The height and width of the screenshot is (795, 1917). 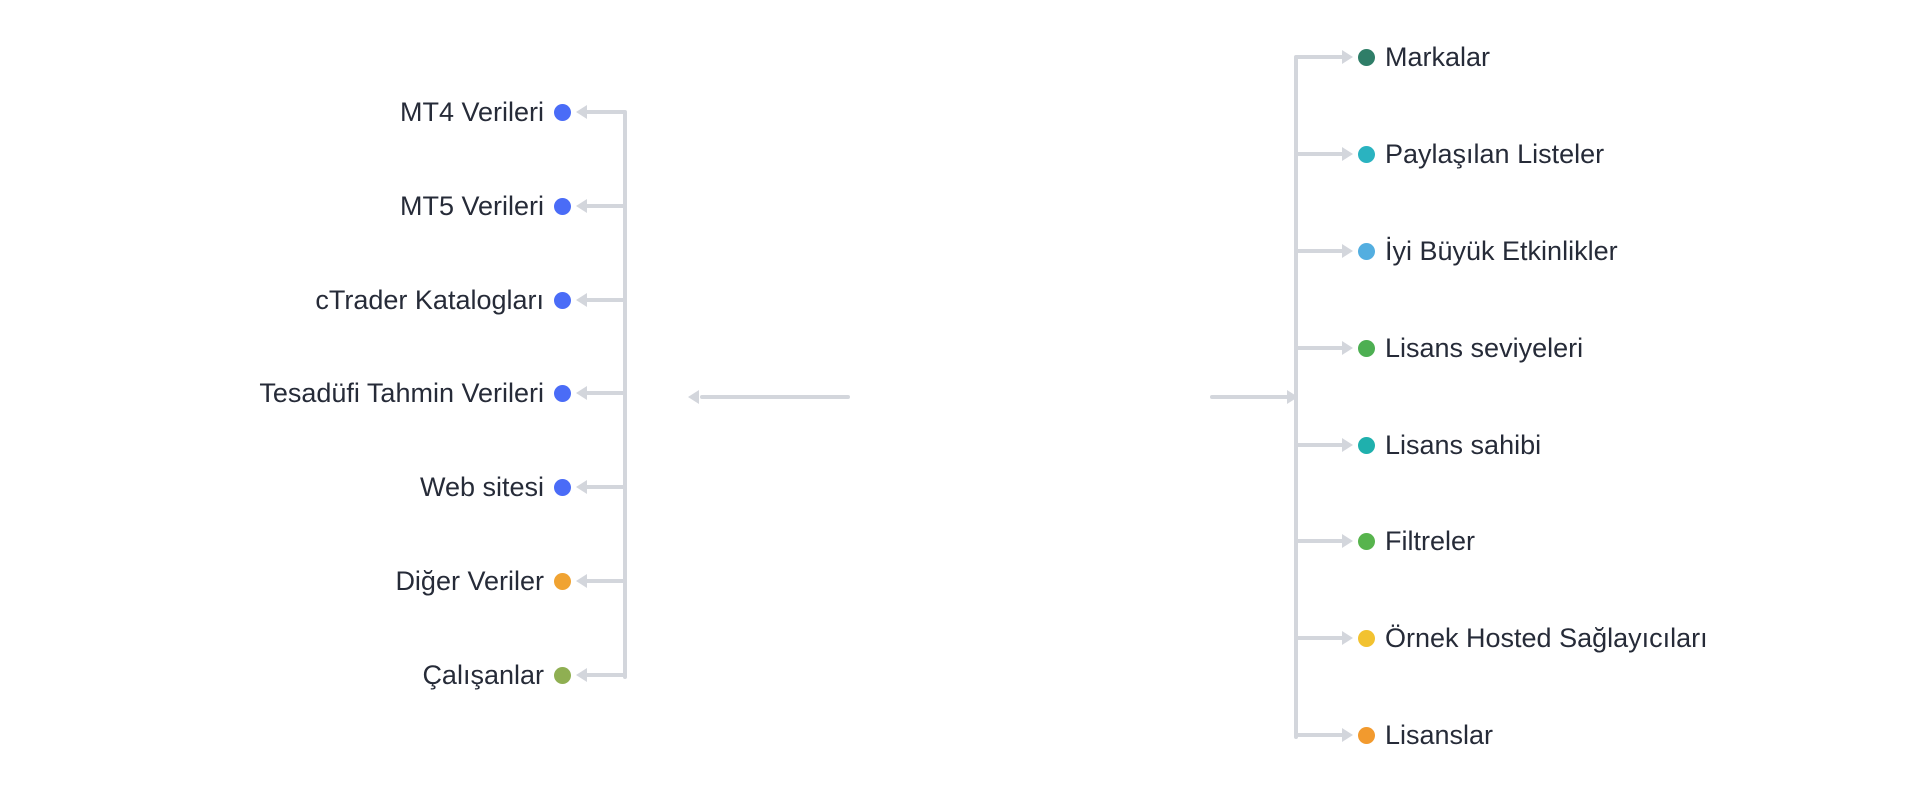 I want to click on node-paylasilan-listeler: Paylaşılan Listeler, so click(x=1450, y=154).